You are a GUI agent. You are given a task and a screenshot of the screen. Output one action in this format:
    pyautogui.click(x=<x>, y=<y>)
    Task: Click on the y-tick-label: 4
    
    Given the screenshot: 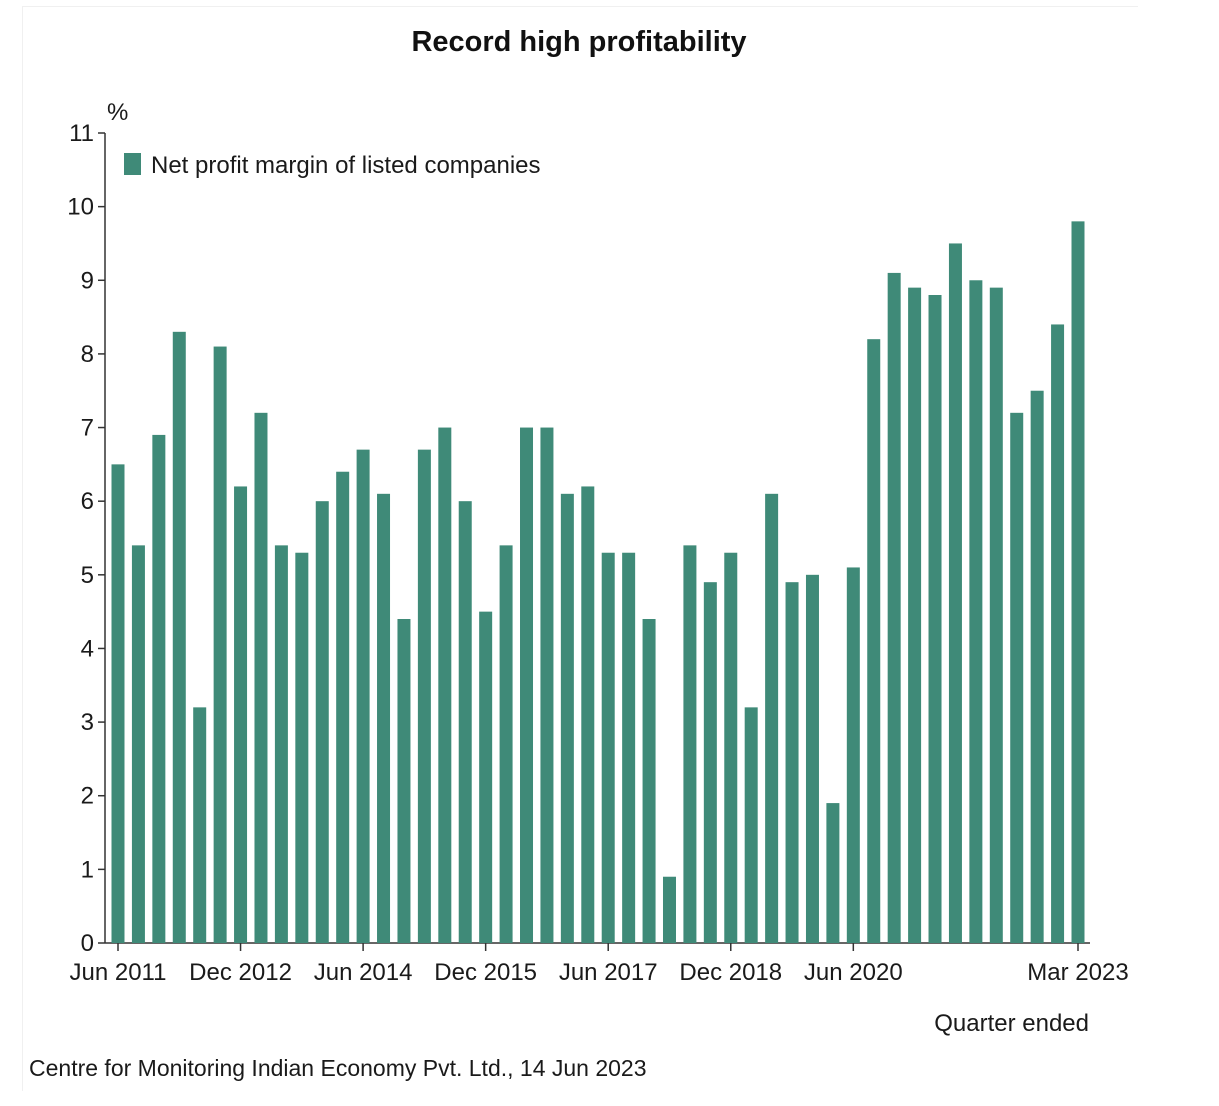 What is the action you would take?
    pyautogui.click(x=87, y=648)
    